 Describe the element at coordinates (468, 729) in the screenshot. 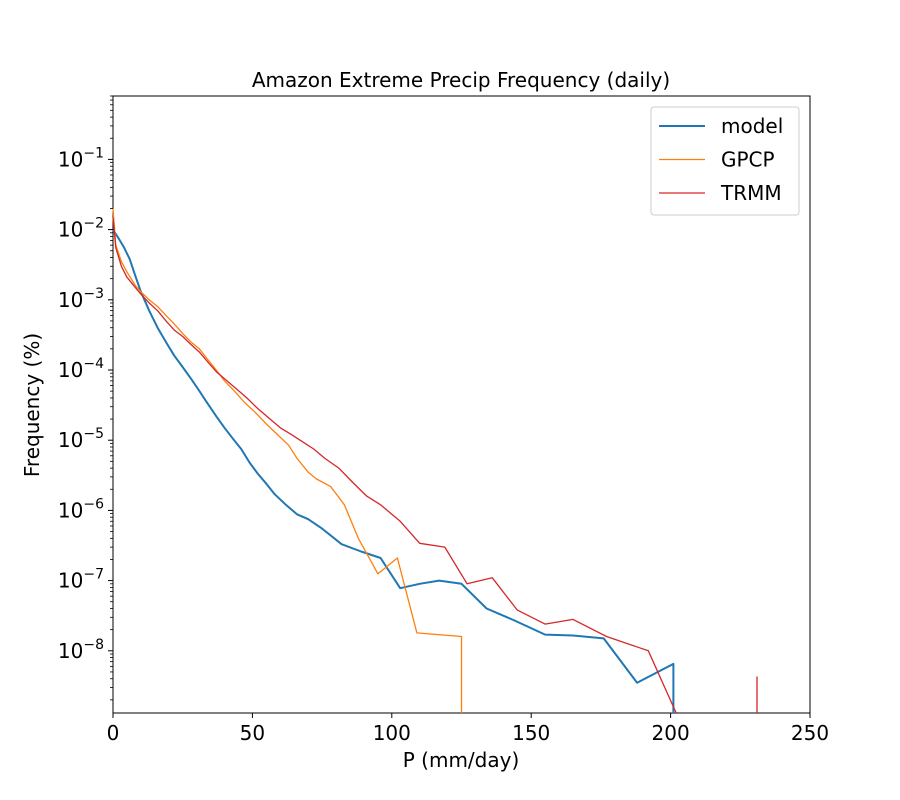

I see `x-axis: 0 50 100 150 200 250` at that location.